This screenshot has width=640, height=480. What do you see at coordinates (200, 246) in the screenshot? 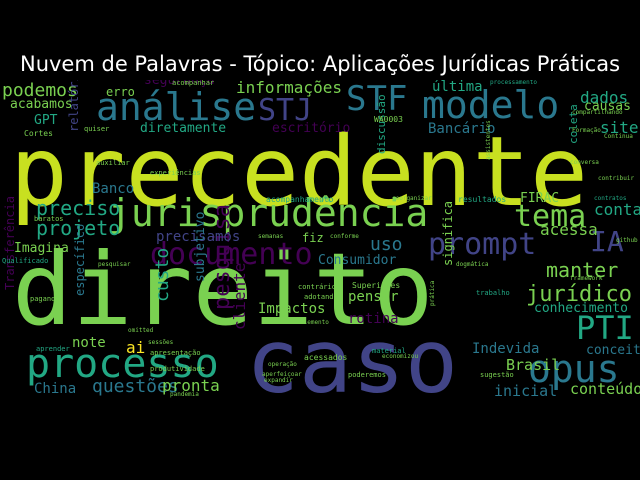
I see `word-58: subjetivo` at bounding box center [200, 246].